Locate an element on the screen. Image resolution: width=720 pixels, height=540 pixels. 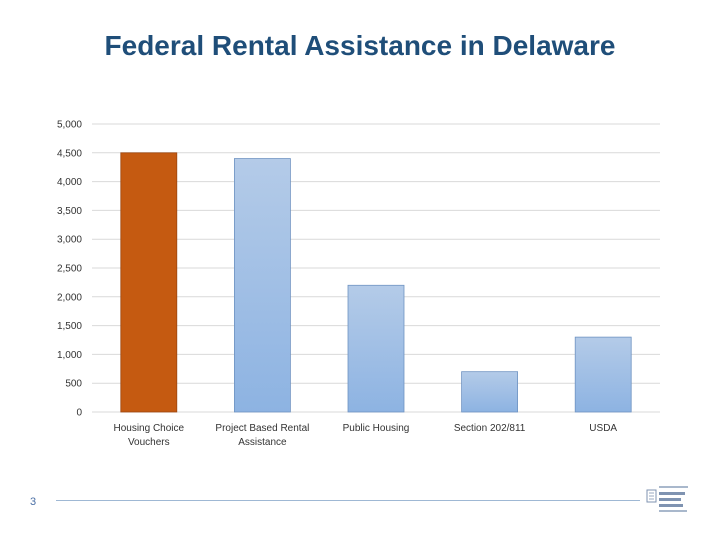
y-tick-label: 0 is located at coordinates (79, 413).